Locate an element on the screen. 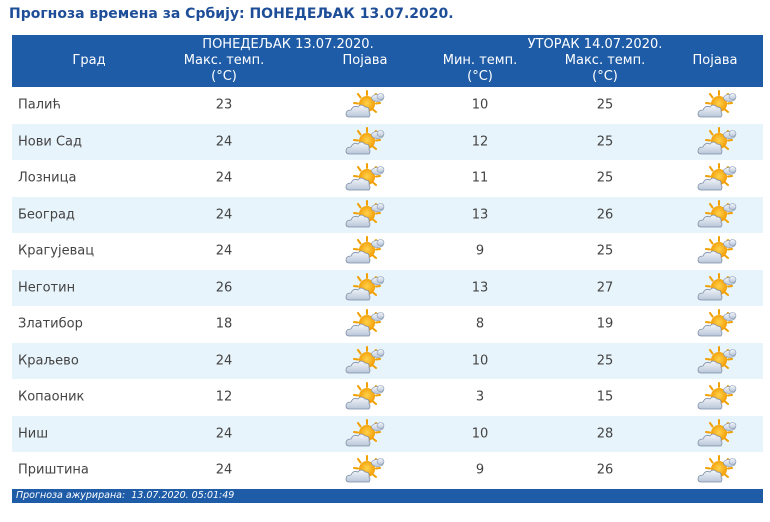 Image resolution: width=770 pixels, height=522 pixels. table-row: Београд 24 13 26 is located at coordinates (387, 214).